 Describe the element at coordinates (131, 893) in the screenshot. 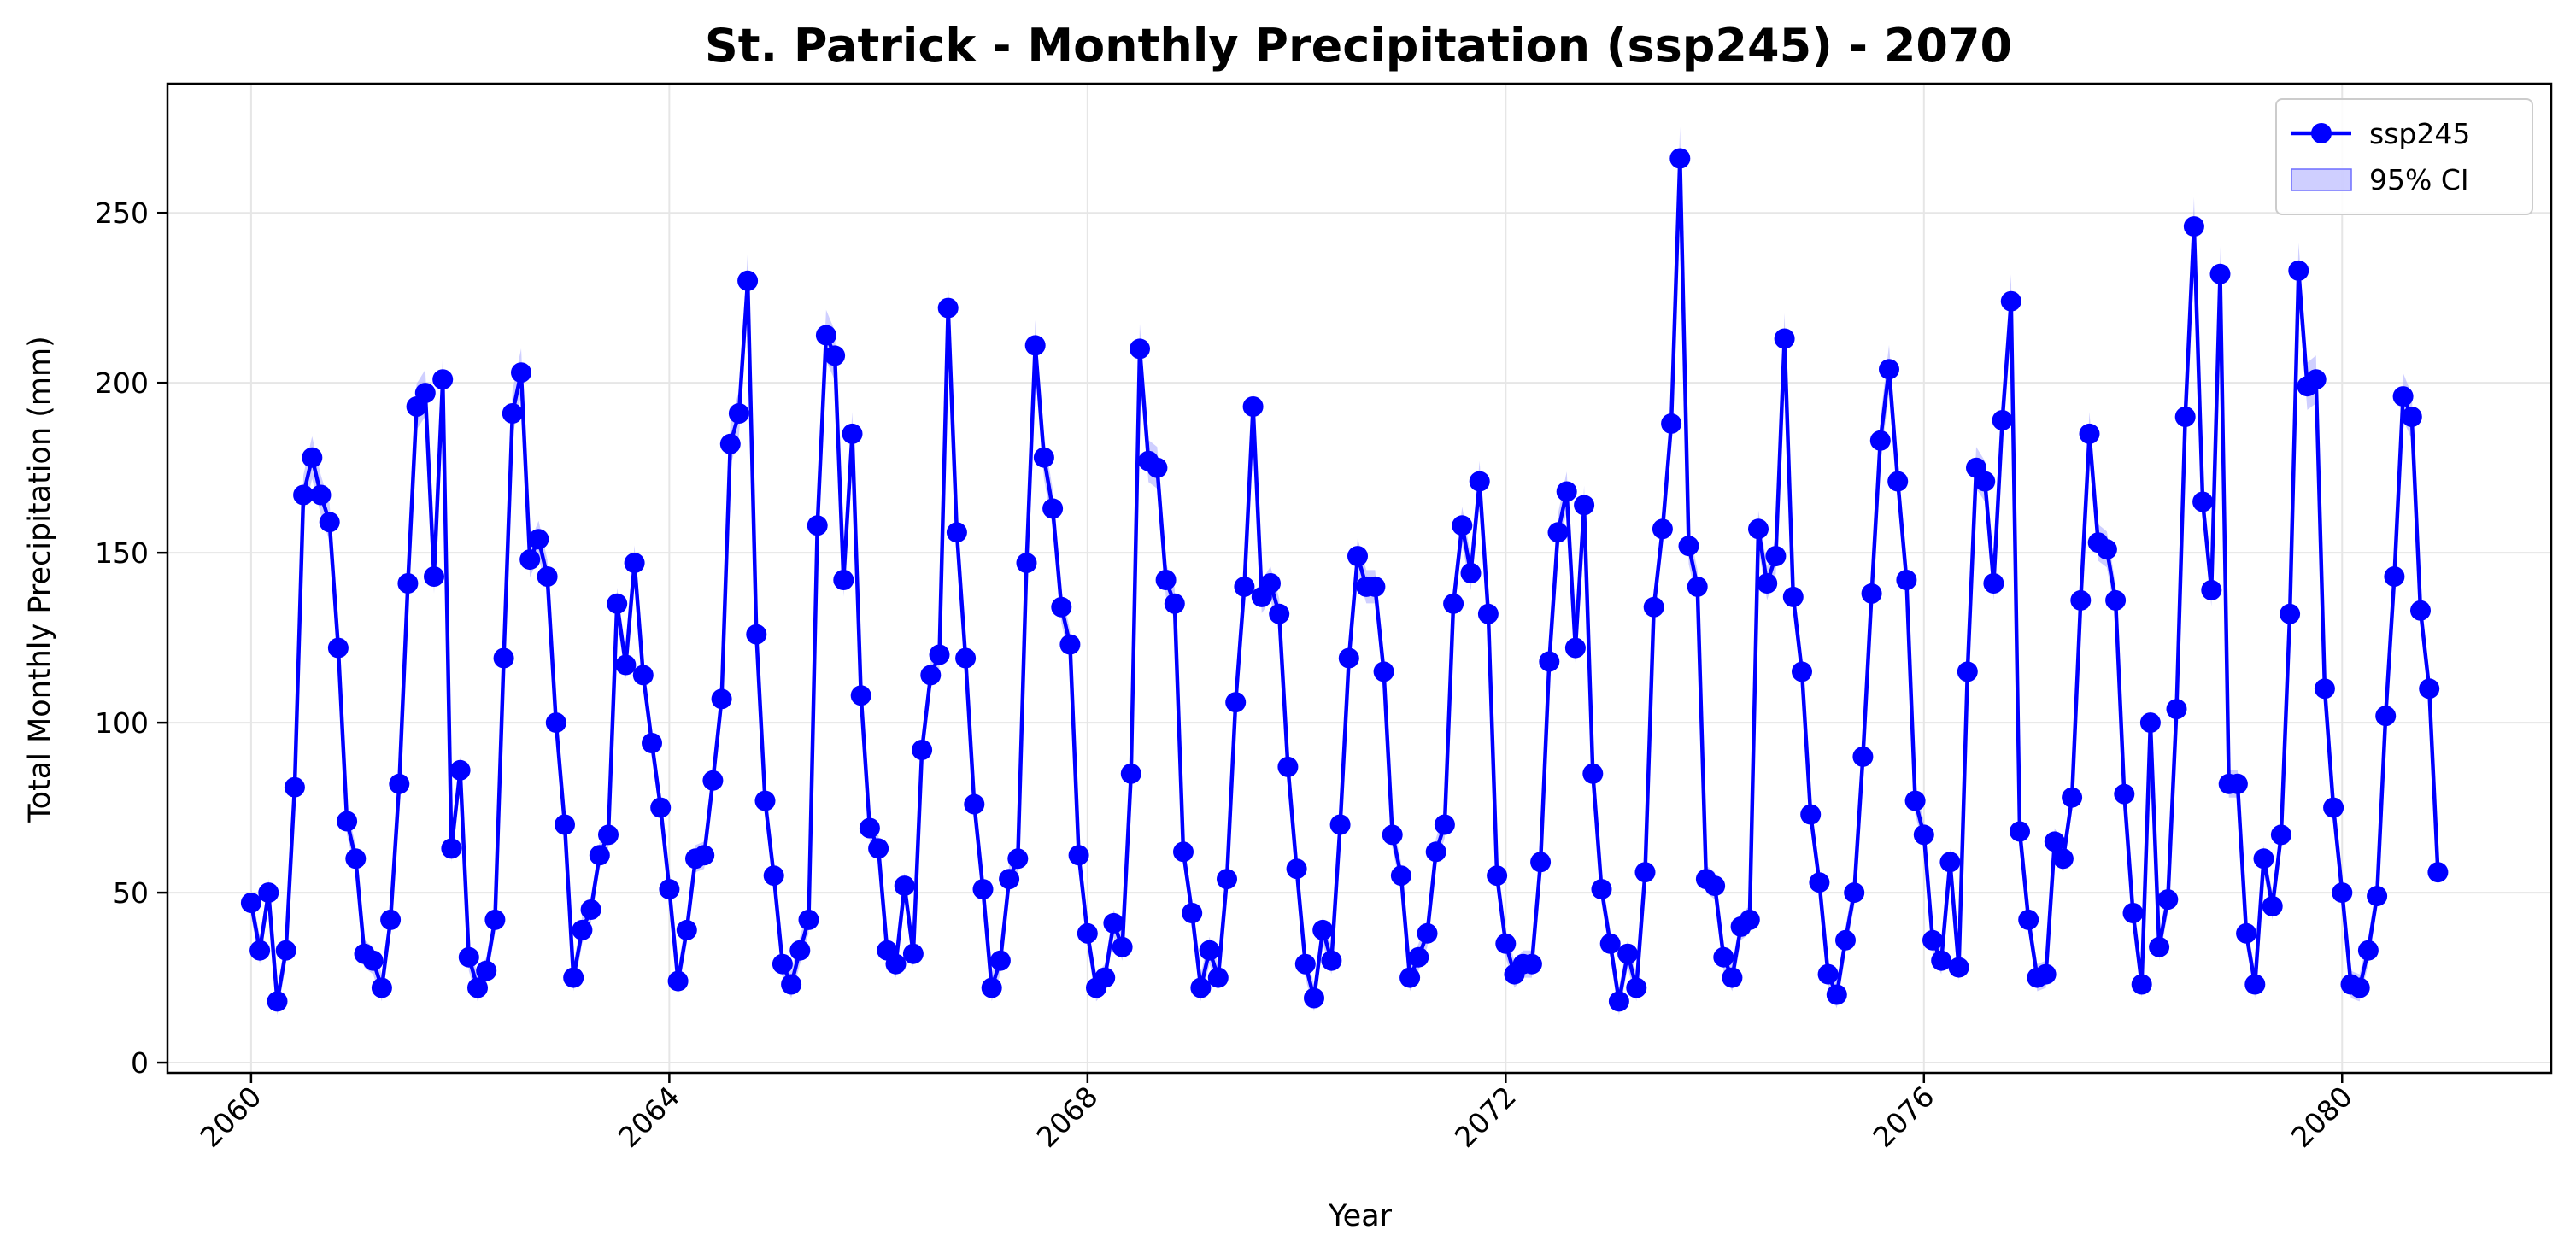

I see `y-tick-label: 50` at that location.